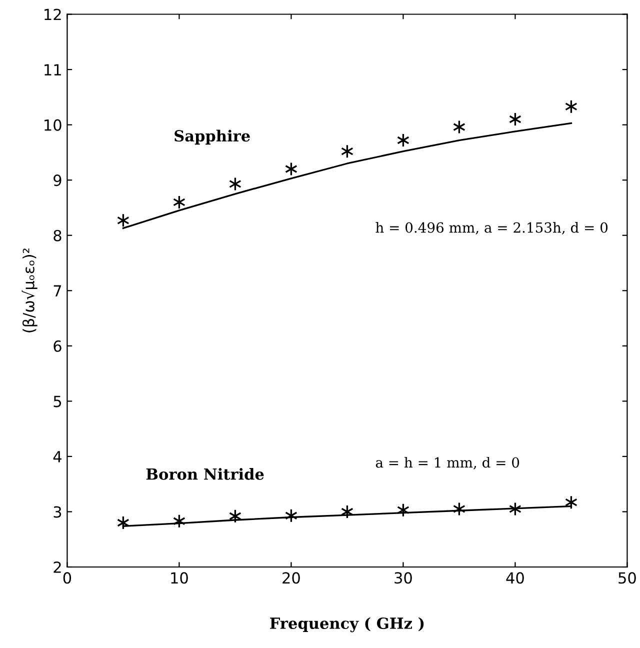 This screenshot has width=640, height=648. What do you see at coordinates (492, 228) in the screenshot?
I see `annotation: h = 0.496 mm, a = 2.153h, d = 0` at bounding box center [492, 228].